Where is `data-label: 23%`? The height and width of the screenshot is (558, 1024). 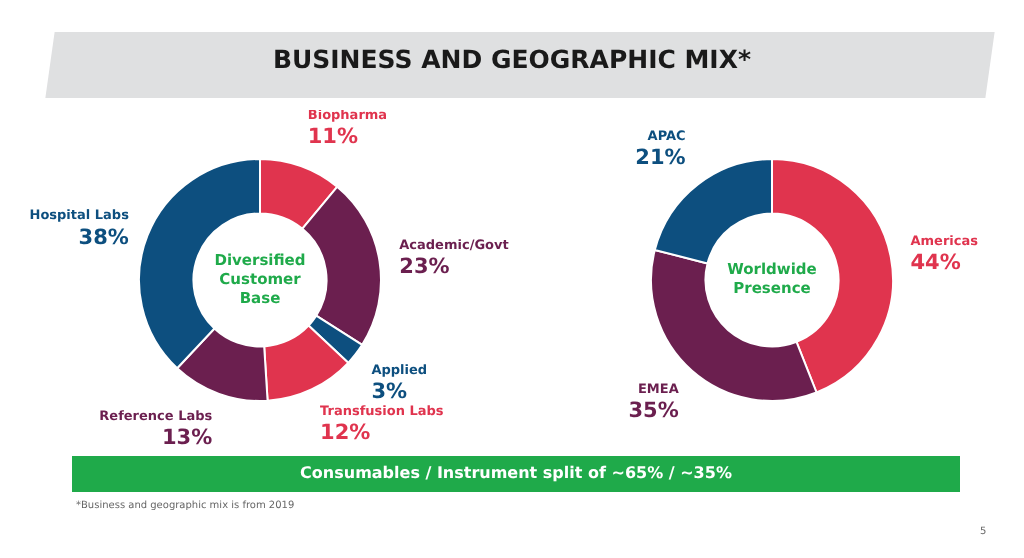 data-label: 23% is located at coordinates (425, 267).